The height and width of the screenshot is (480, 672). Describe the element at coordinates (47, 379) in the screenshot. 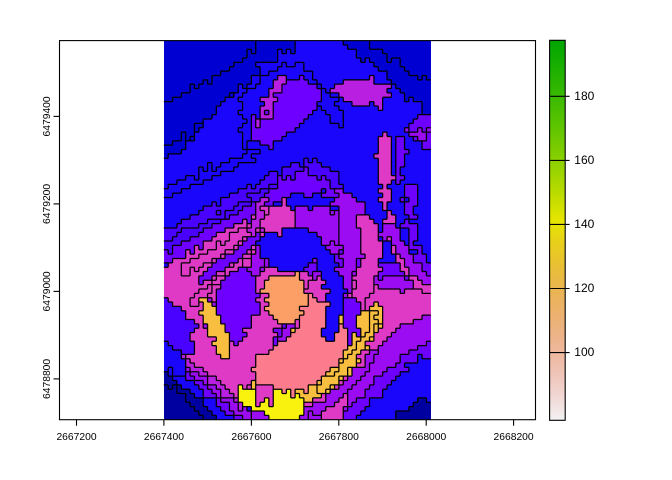

I see `svg-text: 6478800` at that location.